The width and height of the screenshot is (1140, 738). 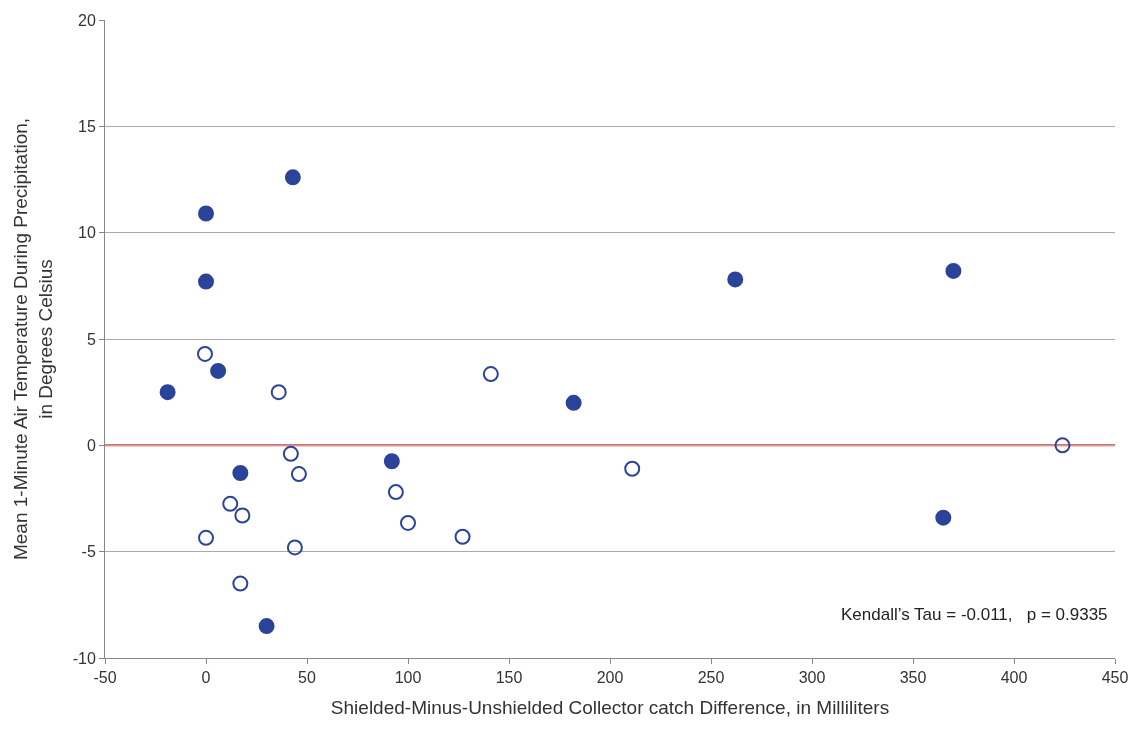 I want to click on x-tick-label: 350, so click(x=913, y=678).